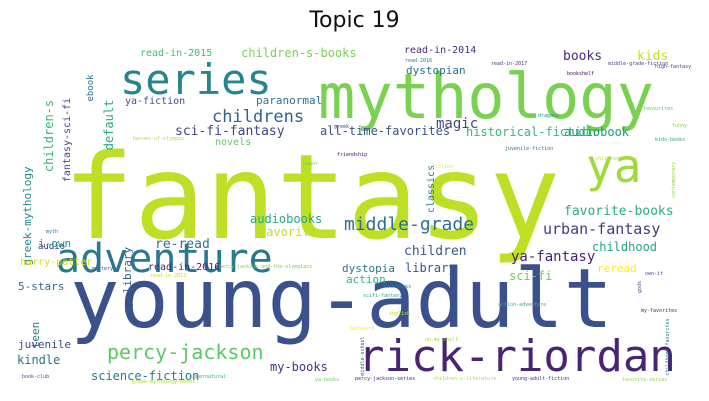 This screenshot has width=709, height=401. I want to click on word-high-fantasy: high-fantasy, so click(673, 67).